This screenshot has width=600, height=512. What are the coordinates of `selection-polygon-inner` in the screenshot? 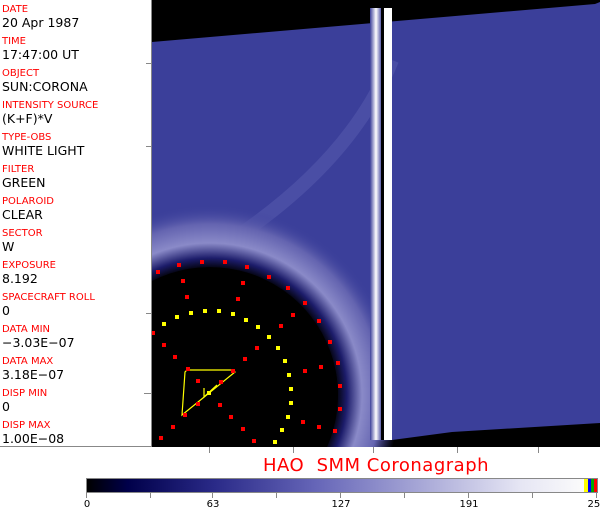 It's located at (210, 391).